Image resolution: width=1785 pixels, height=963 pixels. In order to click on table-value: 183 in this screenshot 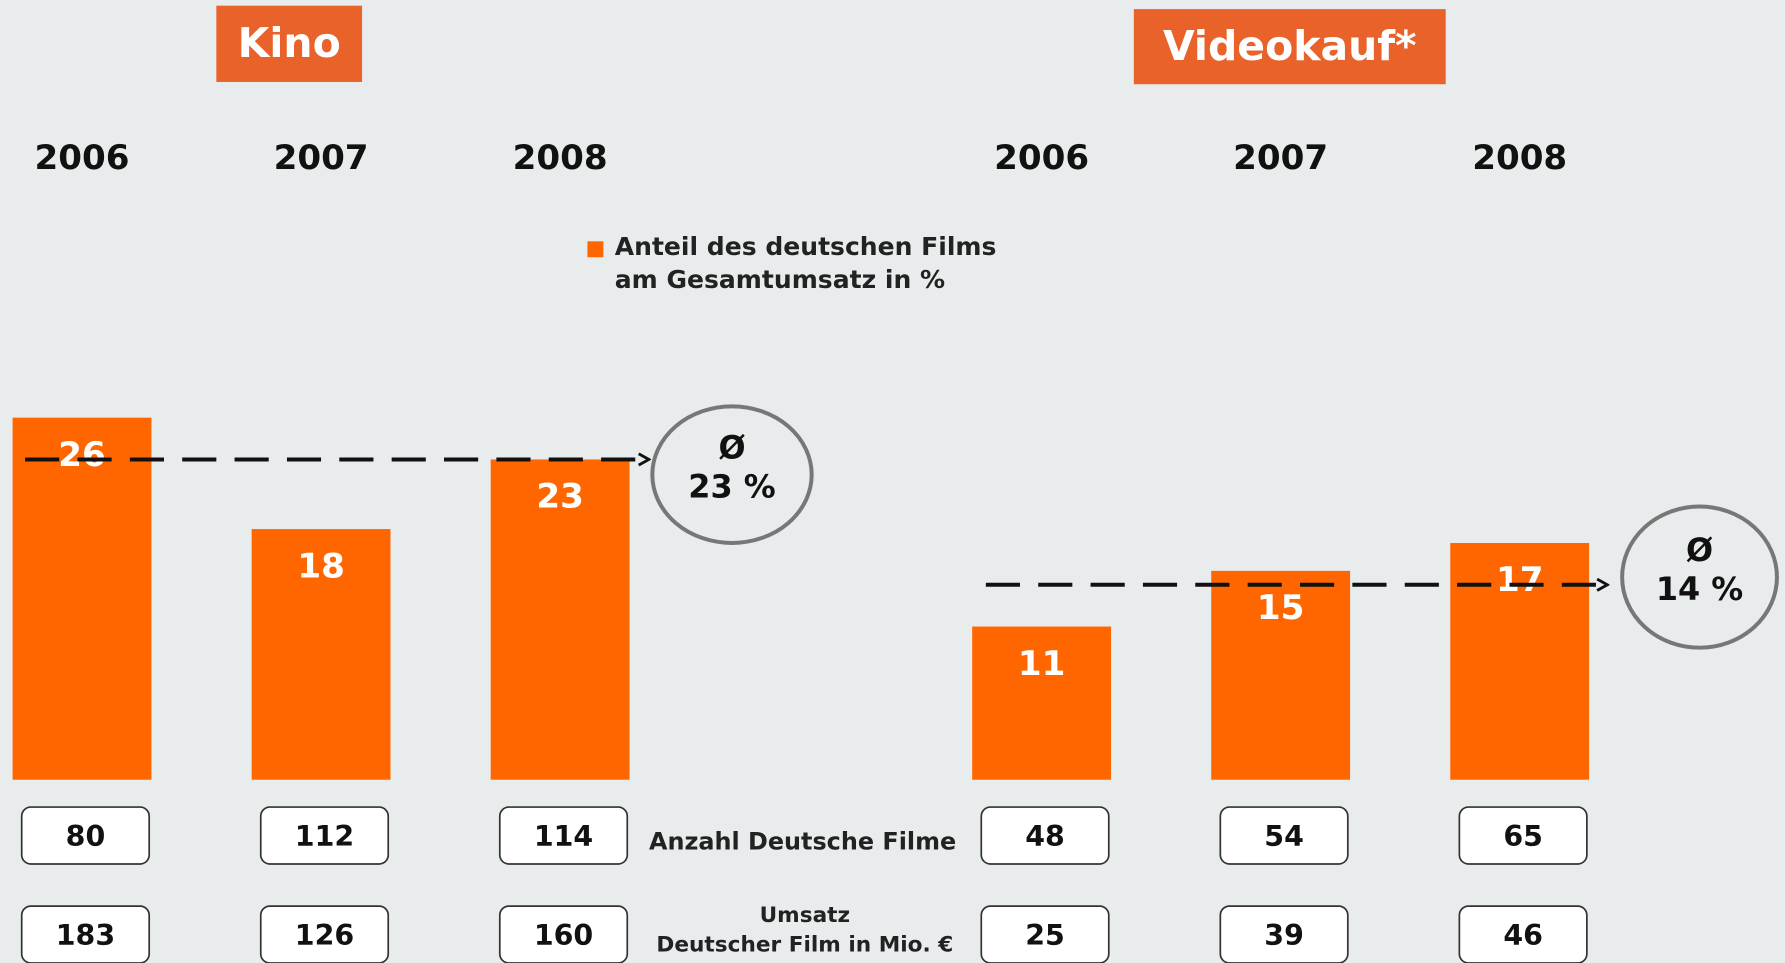, I will do `click(85, 935)`.